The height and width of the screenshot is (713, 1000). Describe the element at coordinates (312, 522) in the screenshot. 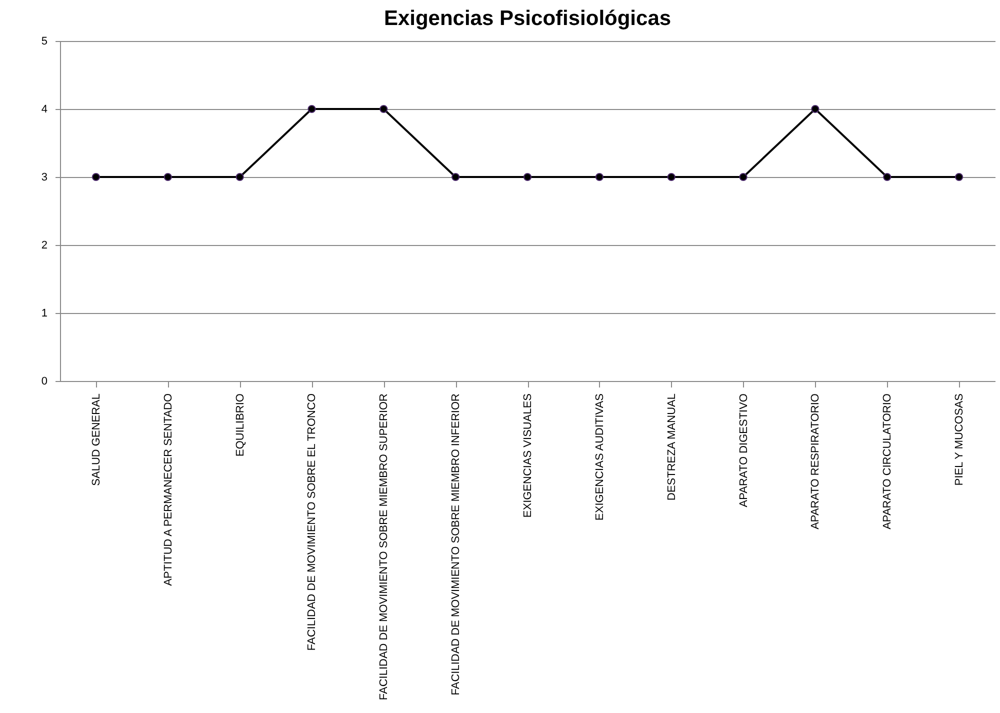

I see `x-tick-label: FACILIDAD DE MOVIMIENTO SOBRE EL TRONCO` at that location.